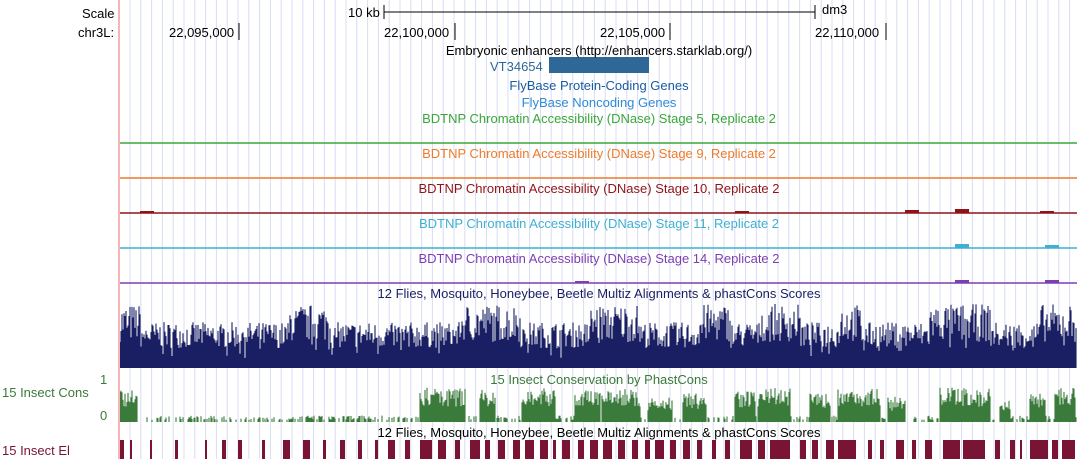  I want to click on phastcons-axis-max: 1, so click(104, 379).